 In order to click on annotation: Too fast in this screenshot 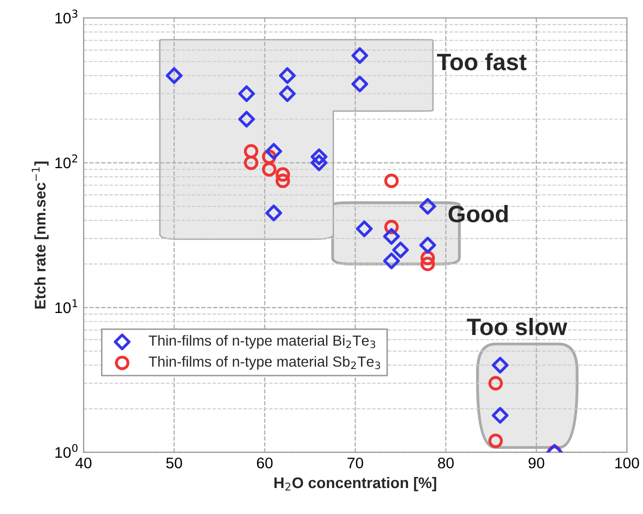, I will do `click(482, 61)`.